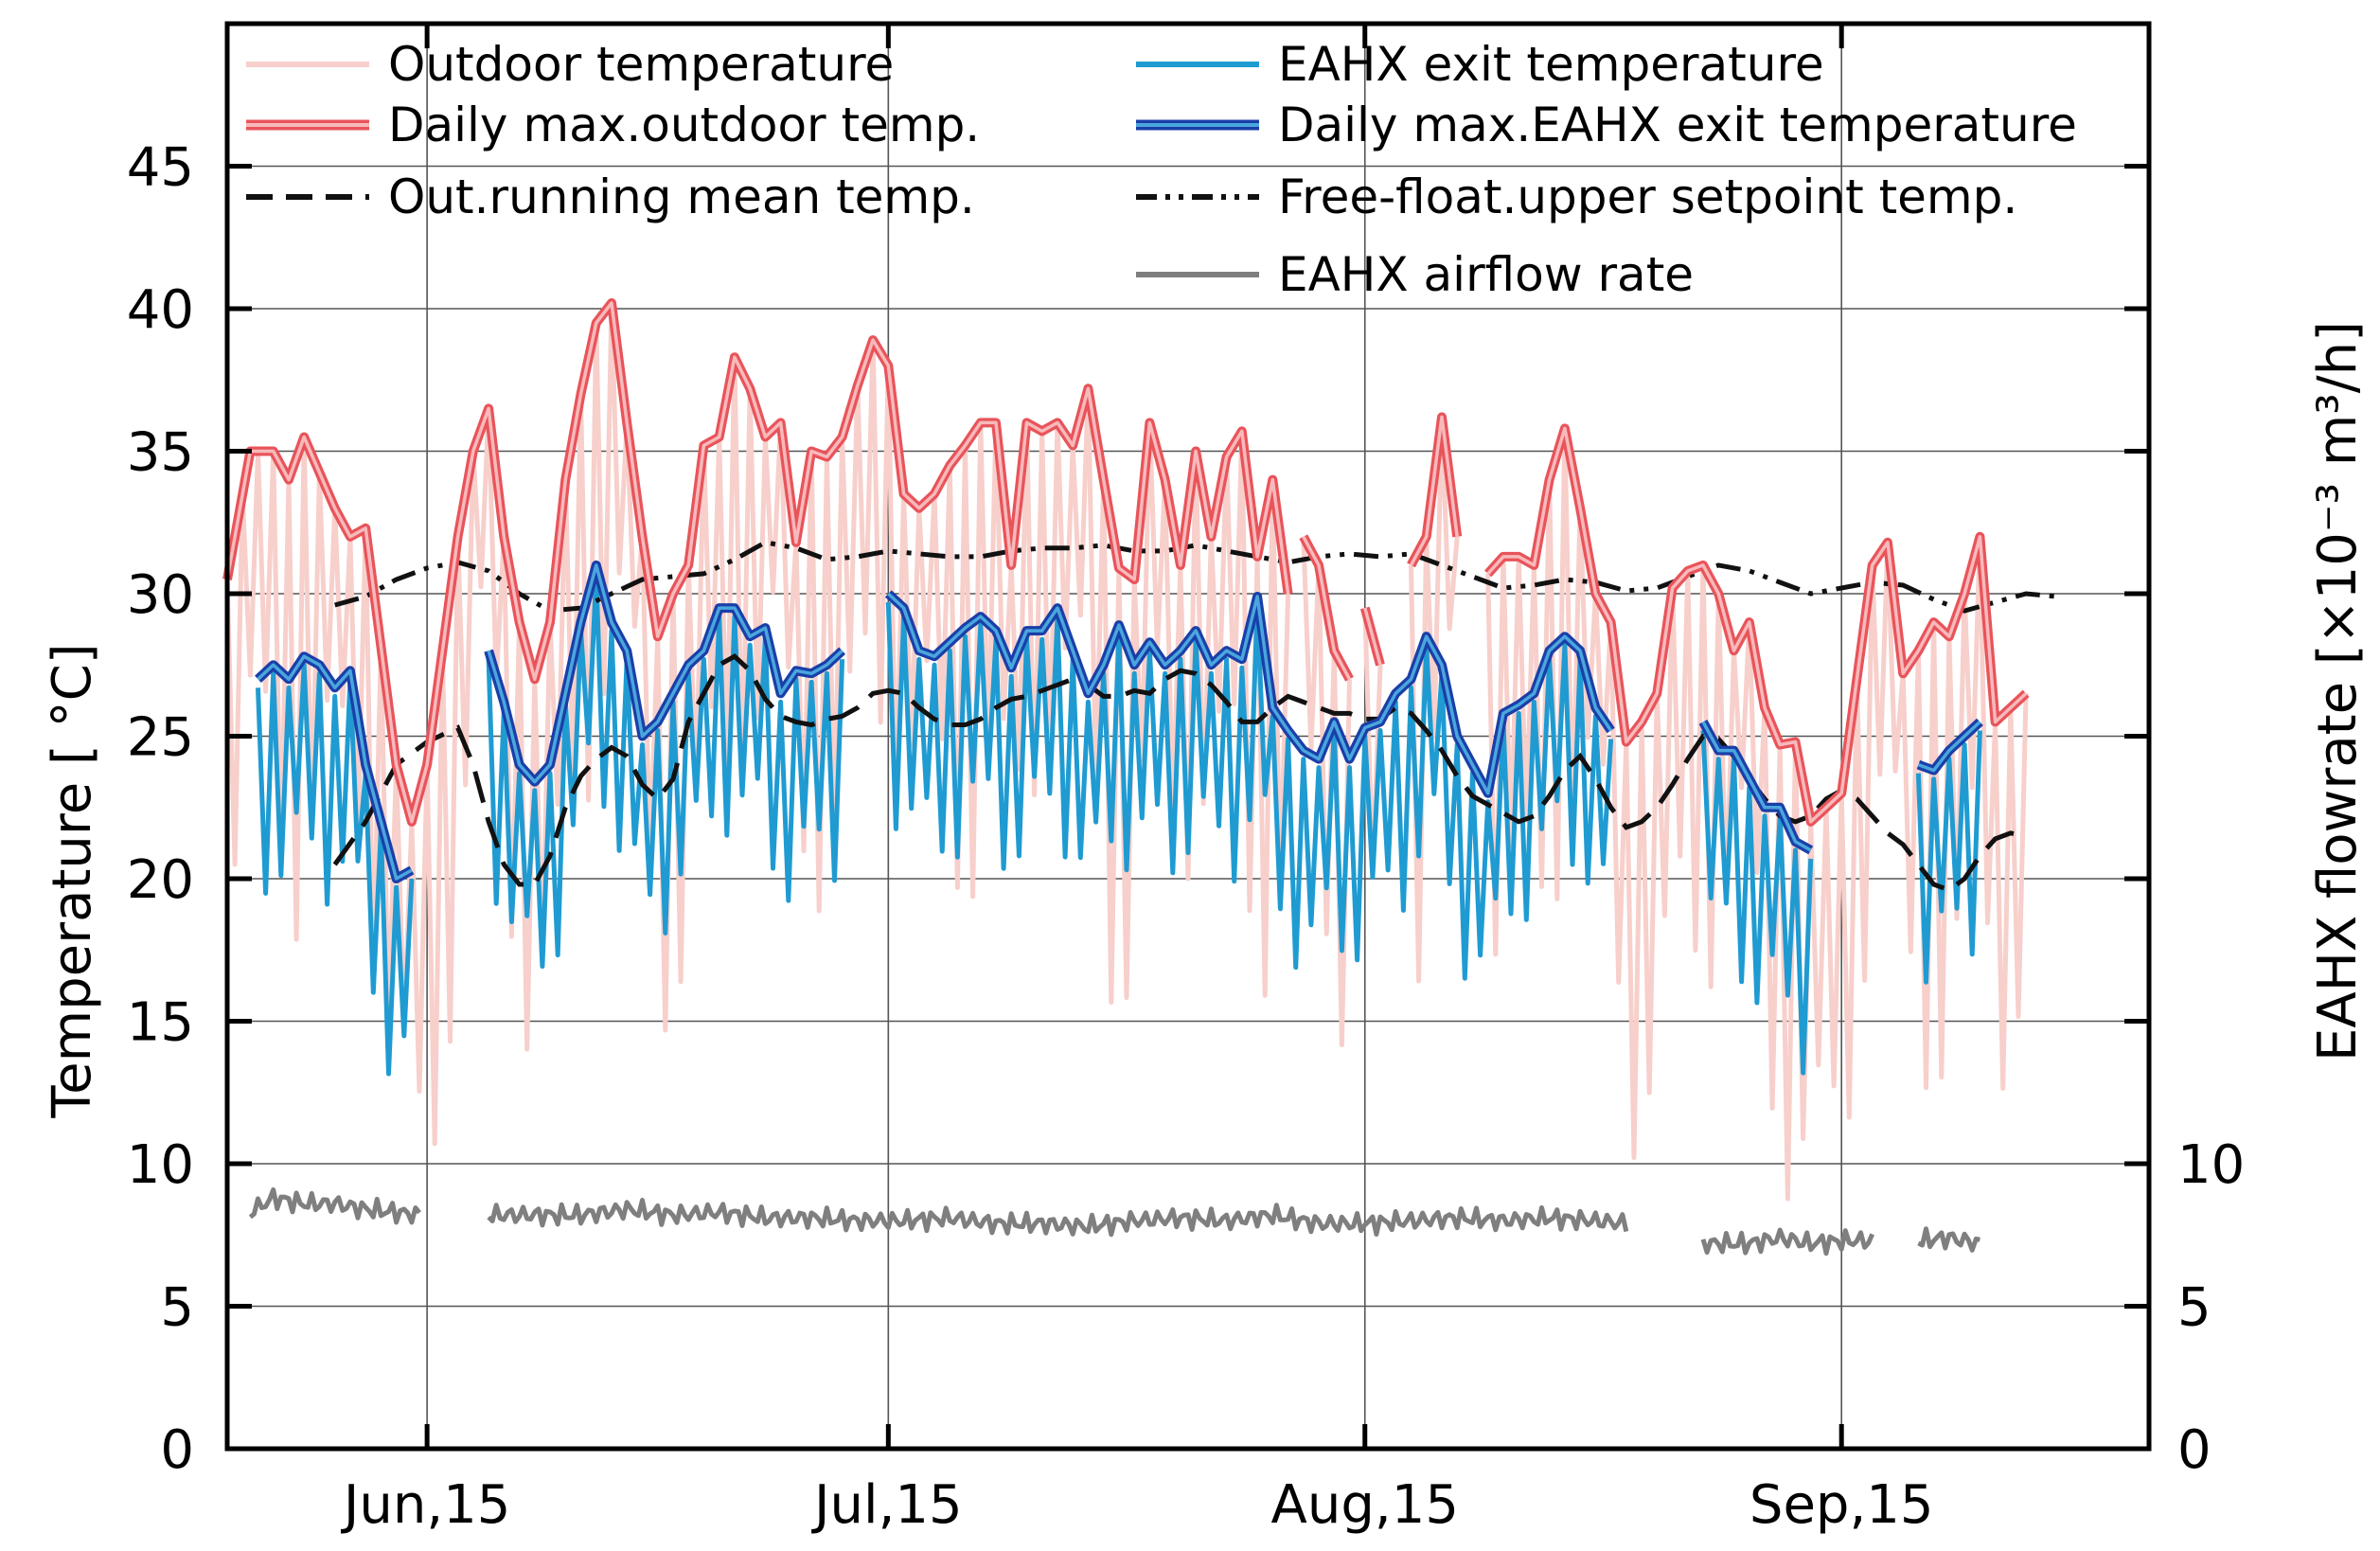  Describe the element at coordinates (1677, 125) in the screenshot. I see `legend-label-daily_max_eahx: Daily max.EAHX exit temperature` at that location.